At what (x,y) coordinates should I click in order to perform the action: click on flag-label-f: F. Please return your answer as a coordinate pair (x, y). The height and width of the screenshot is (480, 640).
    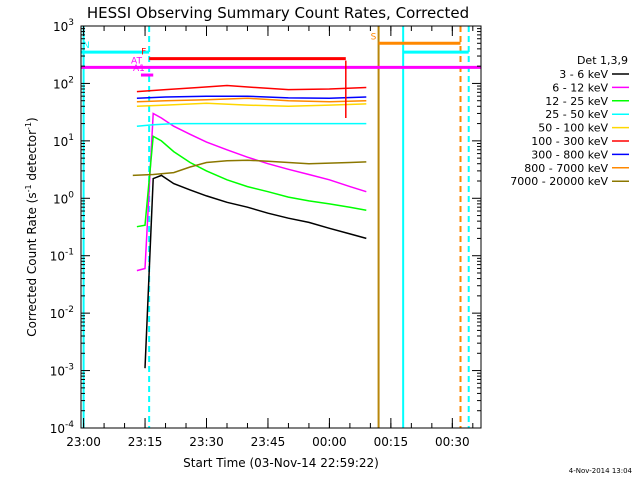
    Looking at the image, I should click on (143, 53).